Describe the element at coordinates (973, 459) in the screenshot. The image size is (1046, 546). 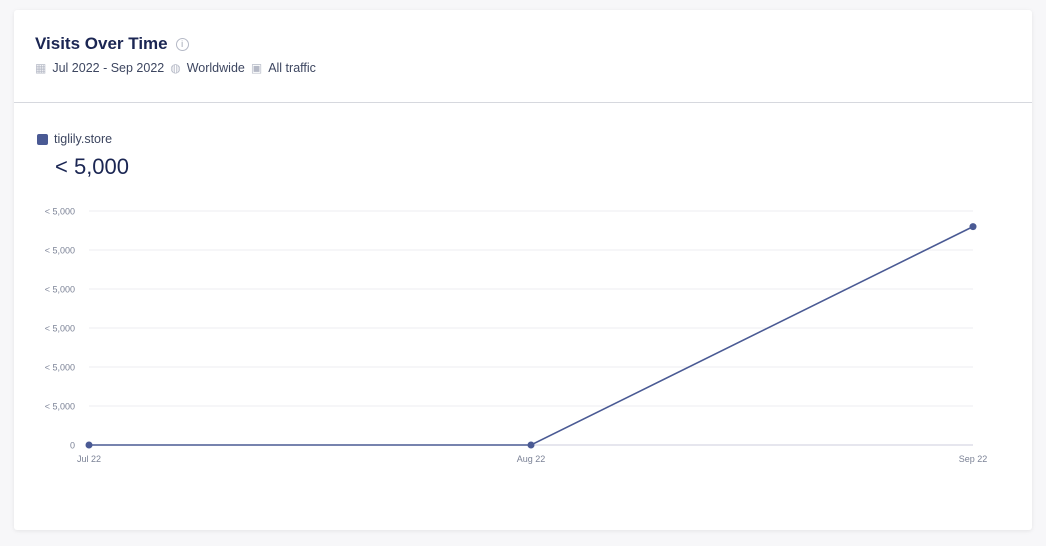
I see `x-tick-label: Sep 22` at that location.